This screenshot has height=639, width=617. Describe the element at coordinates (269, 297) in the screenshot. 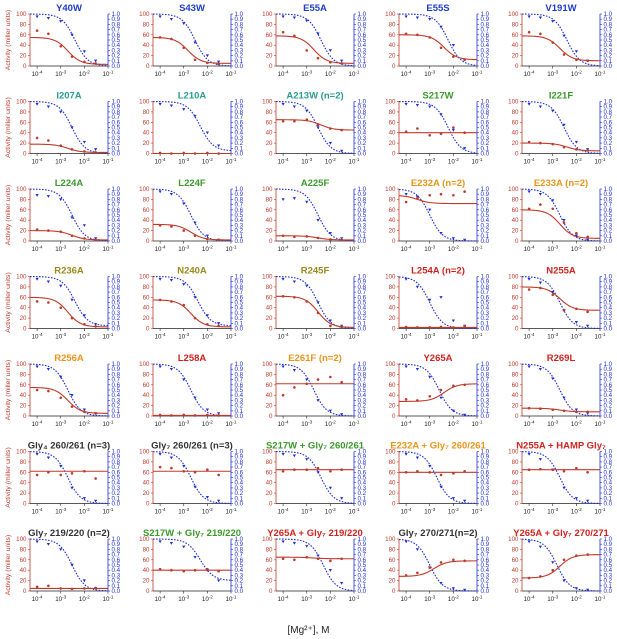

I see `left-tick-label: 60` at that location.